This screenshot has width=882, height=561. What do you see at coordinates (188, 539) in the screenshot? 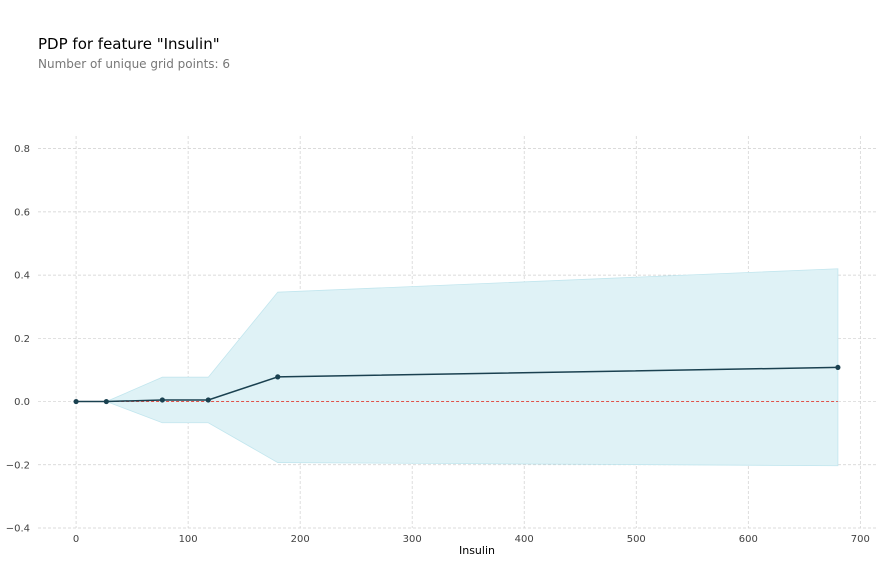
I see `x-tick-label: 100` at bounding box center [188, 539].